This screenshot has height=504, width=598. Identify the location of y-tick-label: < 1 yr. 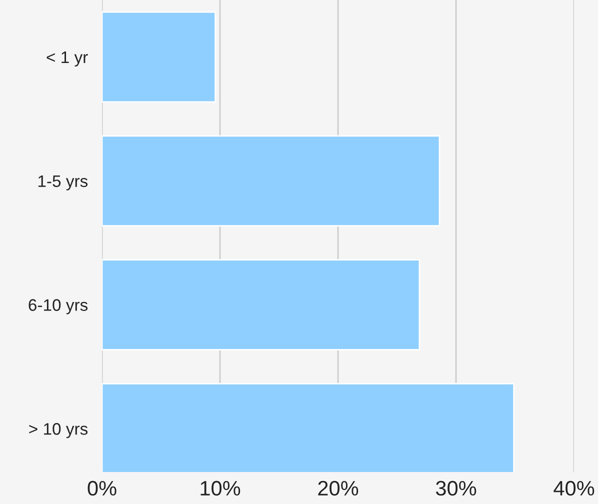
(67, 59).